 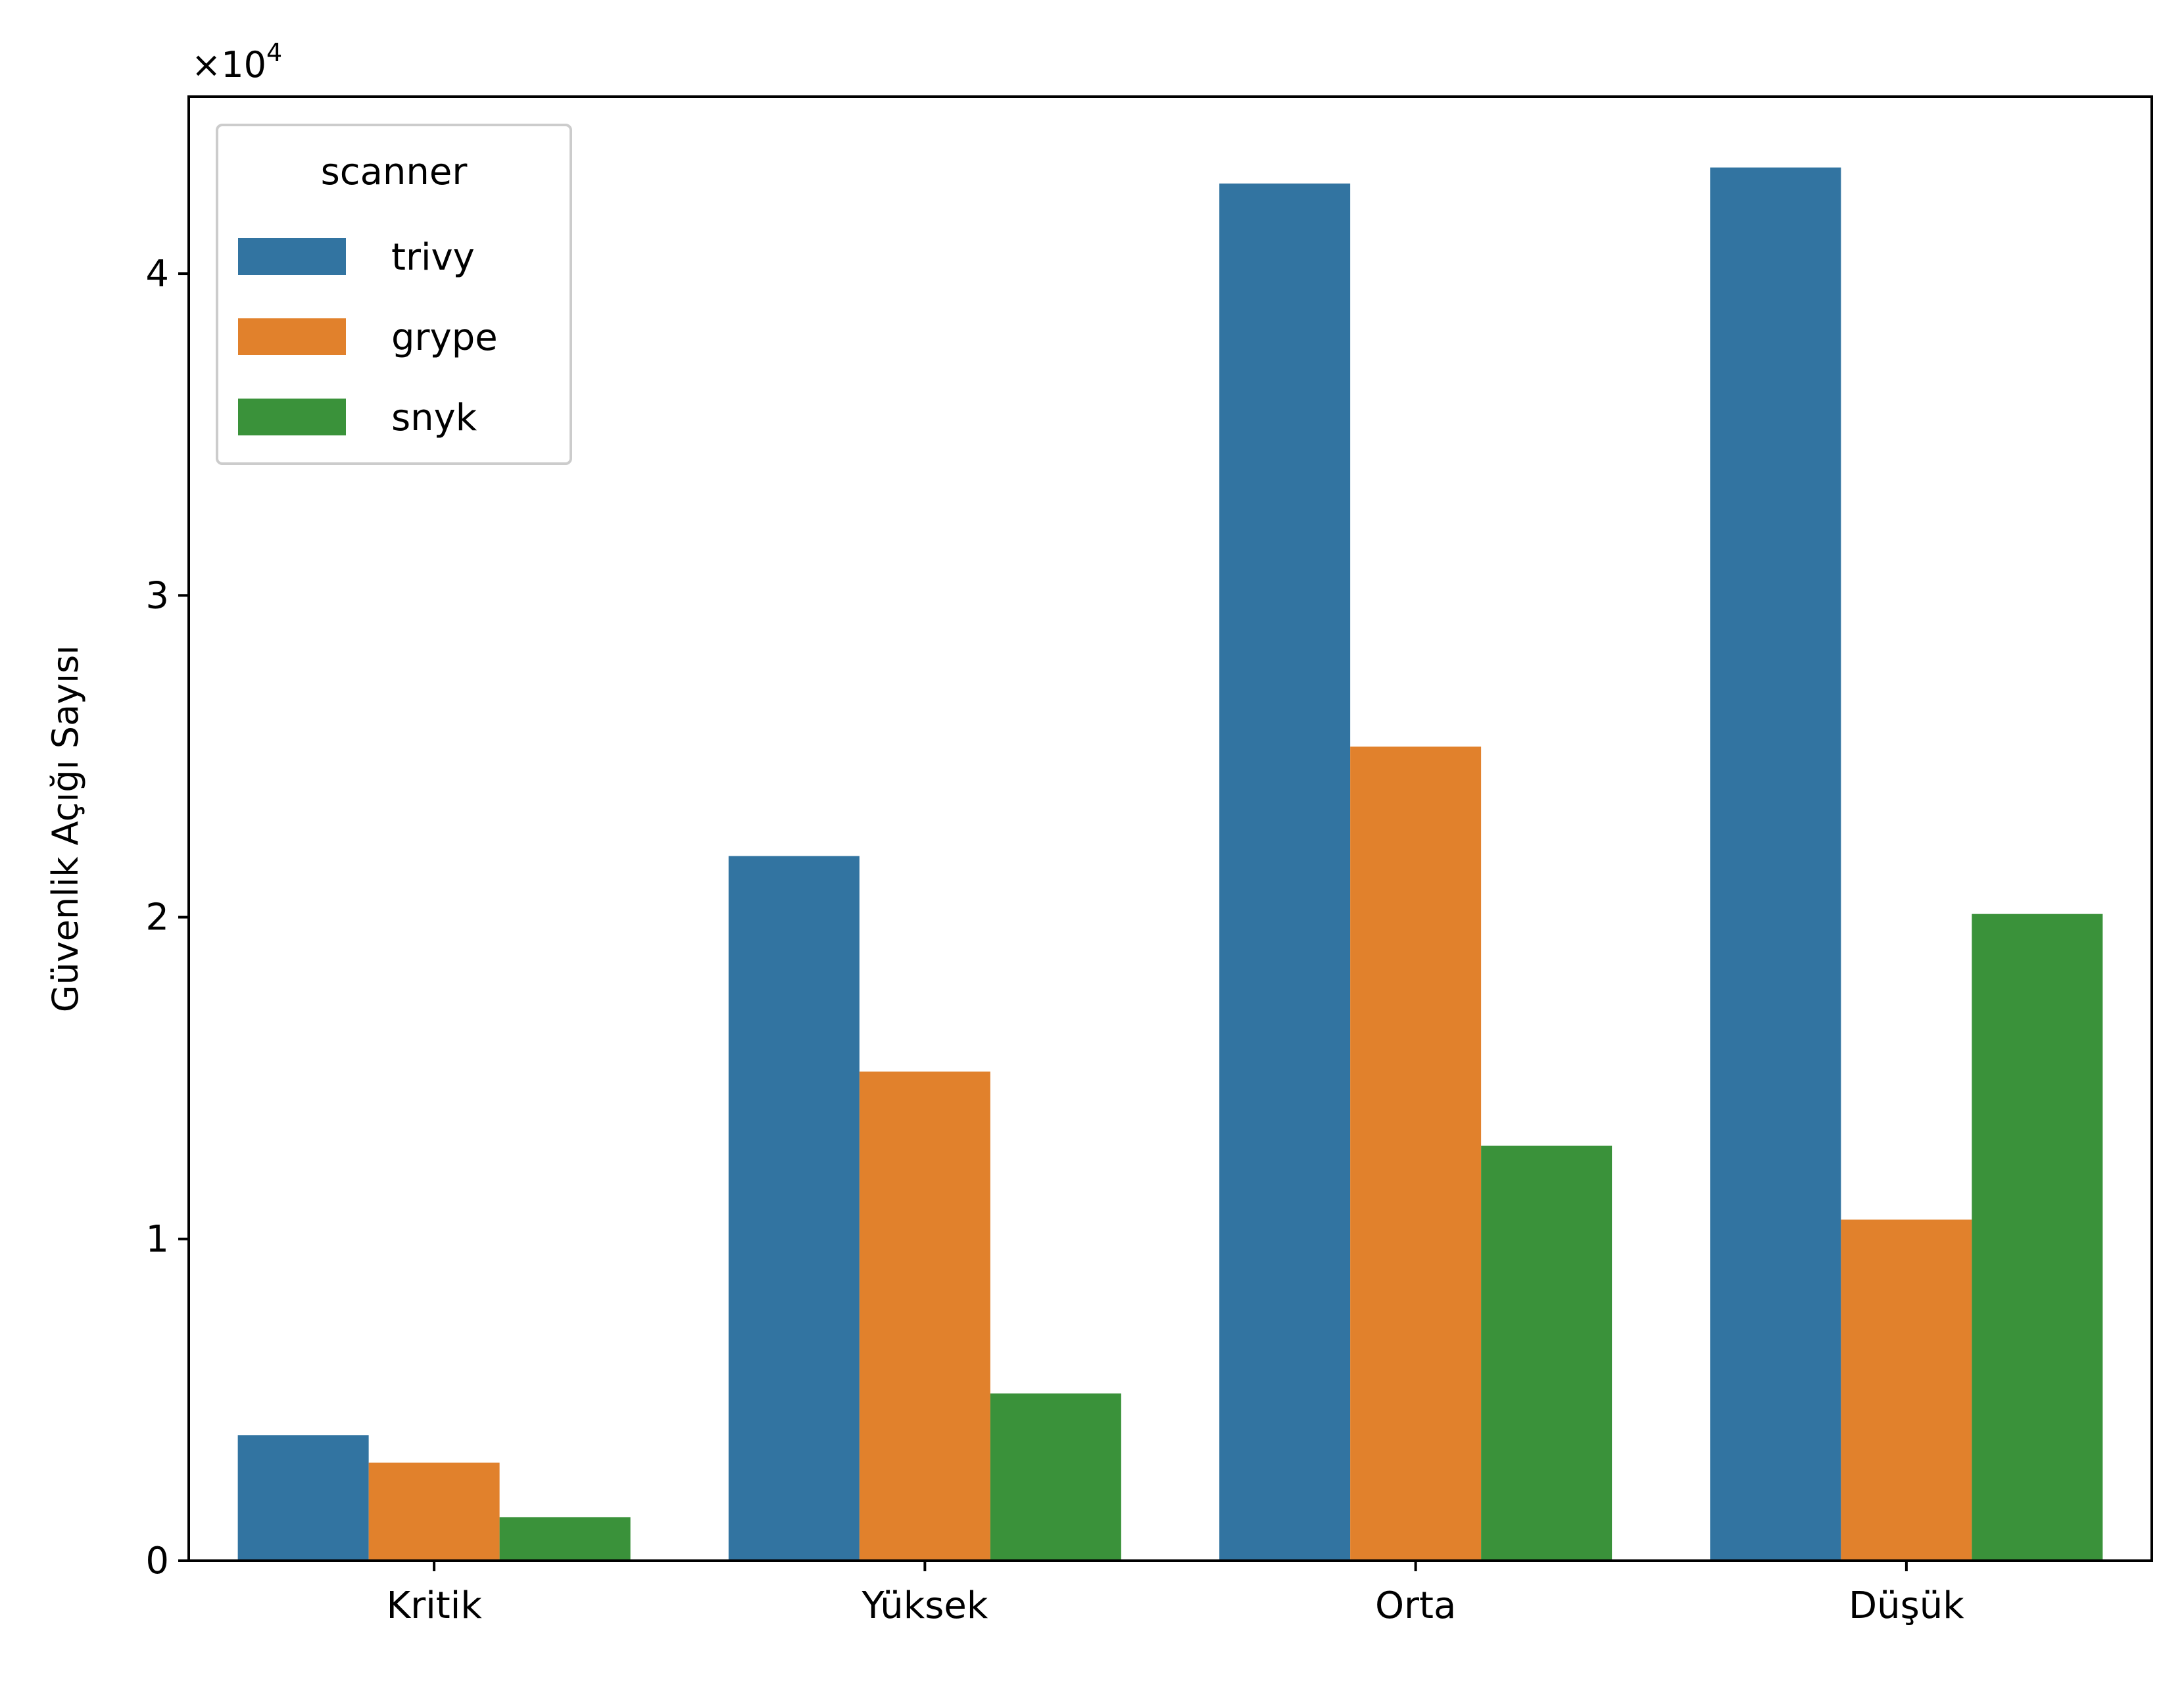 What do you see at coordinates (1415, 1605) in the screenshot?
I see `x-tick-label: Orta` at bounding box center [1415, 1605].